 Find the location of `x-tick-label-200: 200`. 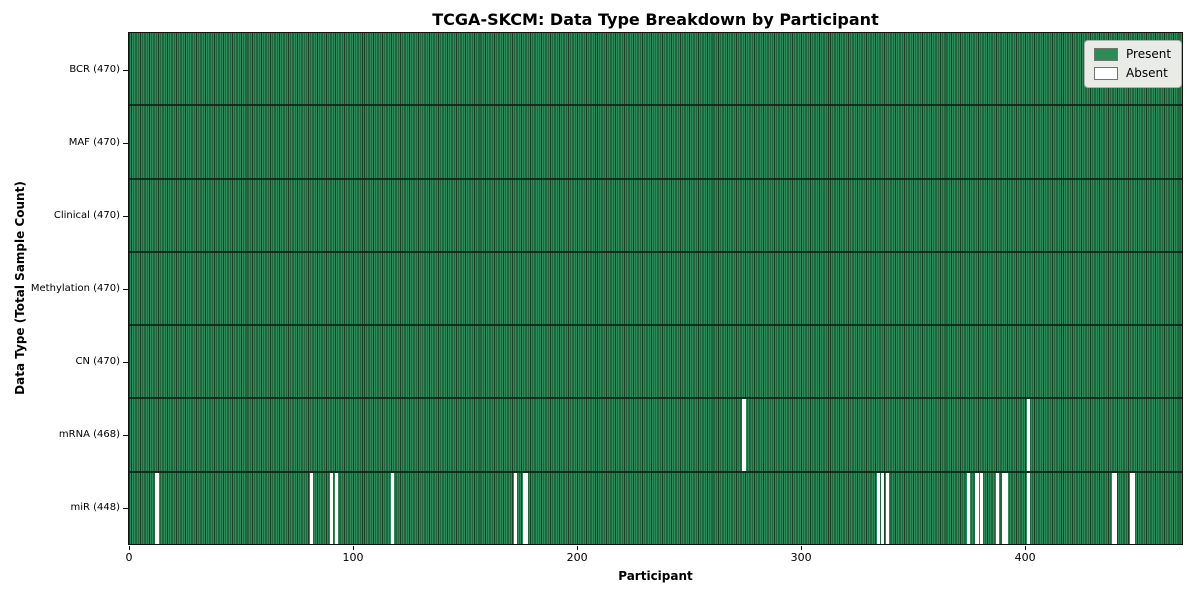

x-tick-label-200: 200 is located at coordinates (577, 557).